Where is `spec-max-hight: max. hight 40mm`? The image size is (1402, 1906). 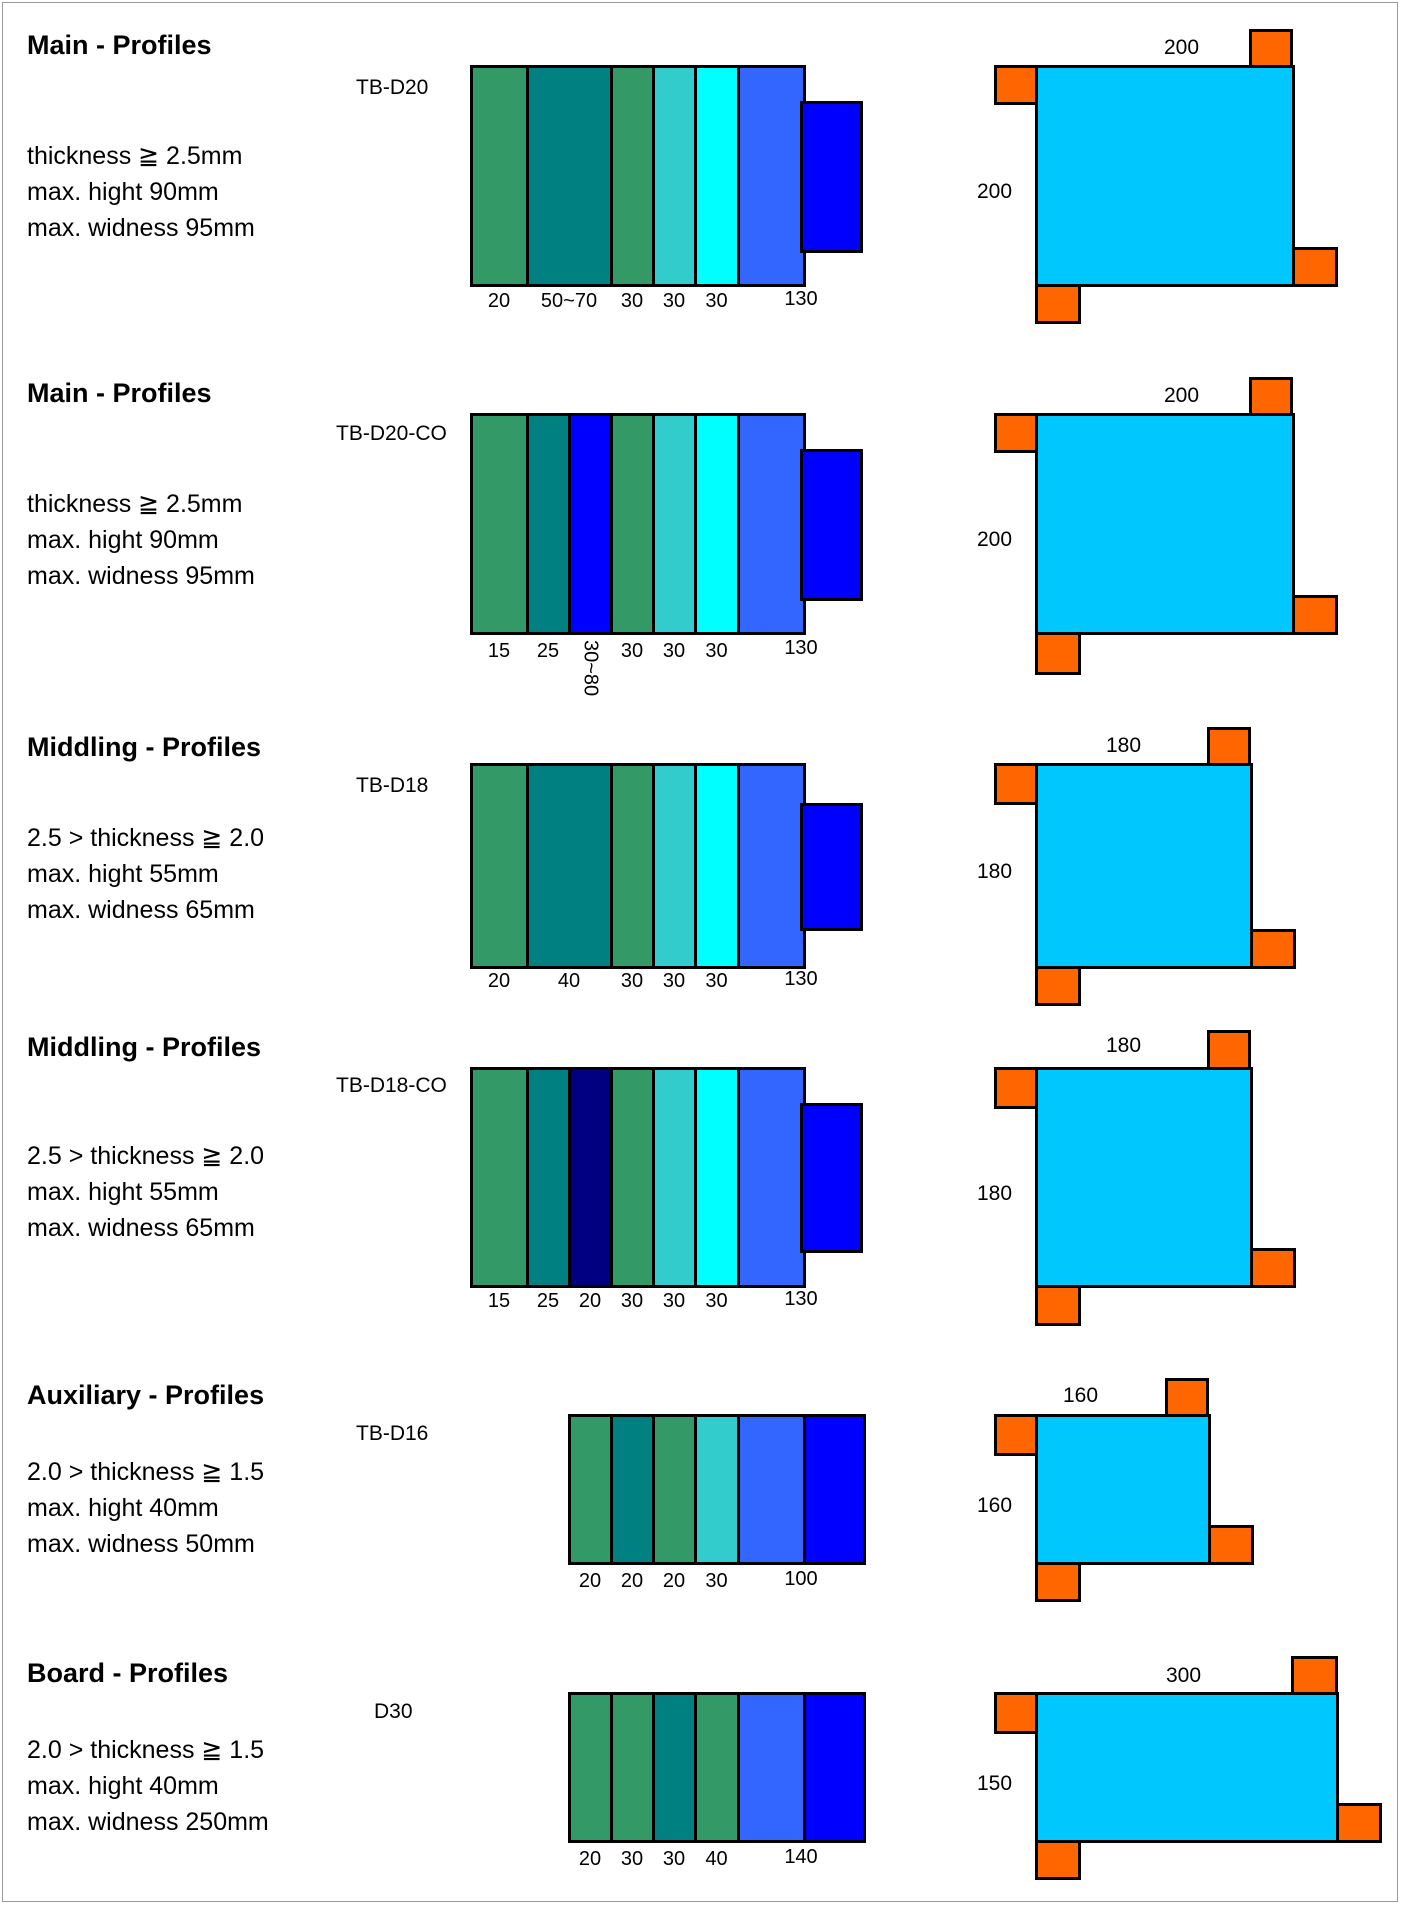
spec-max-hight: max. hight 40mm is located at coordinates (123, 1508).